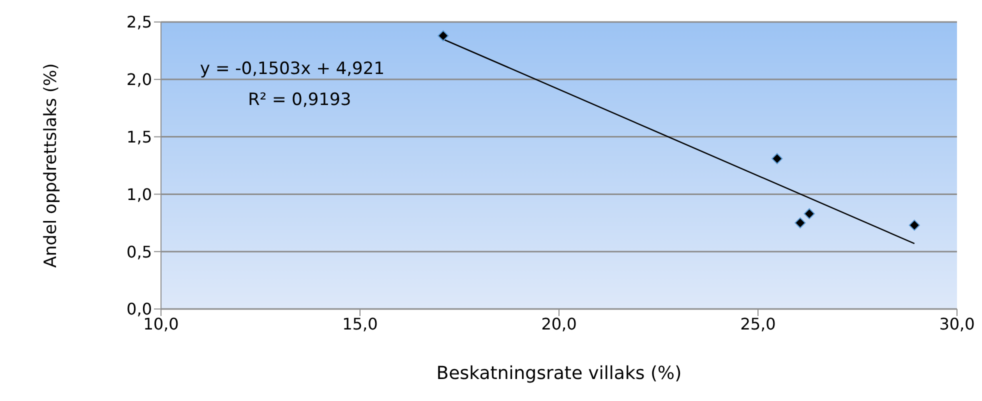  I want to click on x-tick-label: 15,0, so click(360, 324).